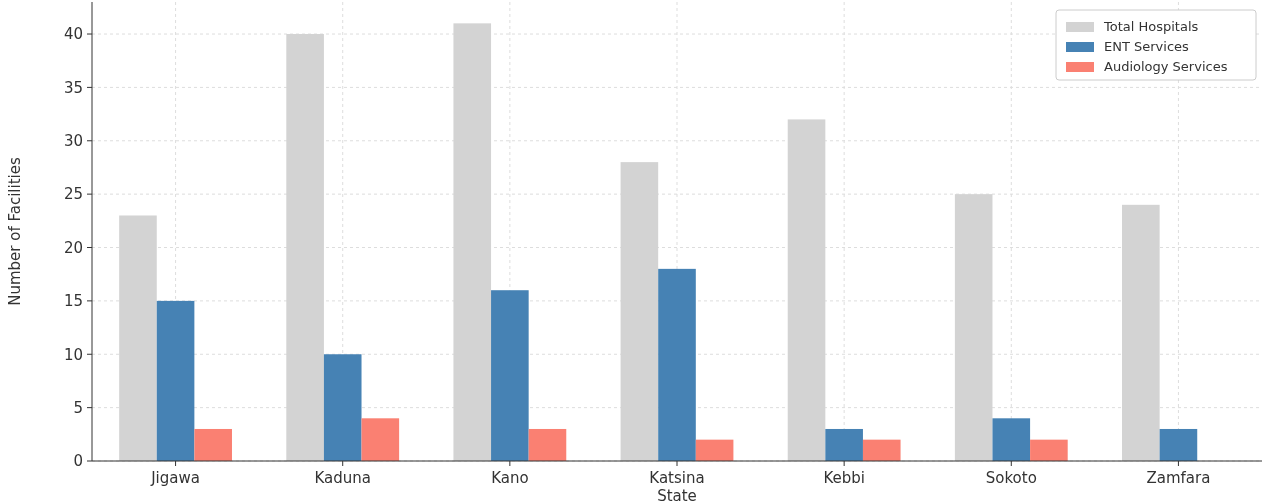 The width and height of the screenshot is (1268, 504). Describe the element at coordinates (73, 87) in the screenshot. I see `y-tick-label: 35` at that location.